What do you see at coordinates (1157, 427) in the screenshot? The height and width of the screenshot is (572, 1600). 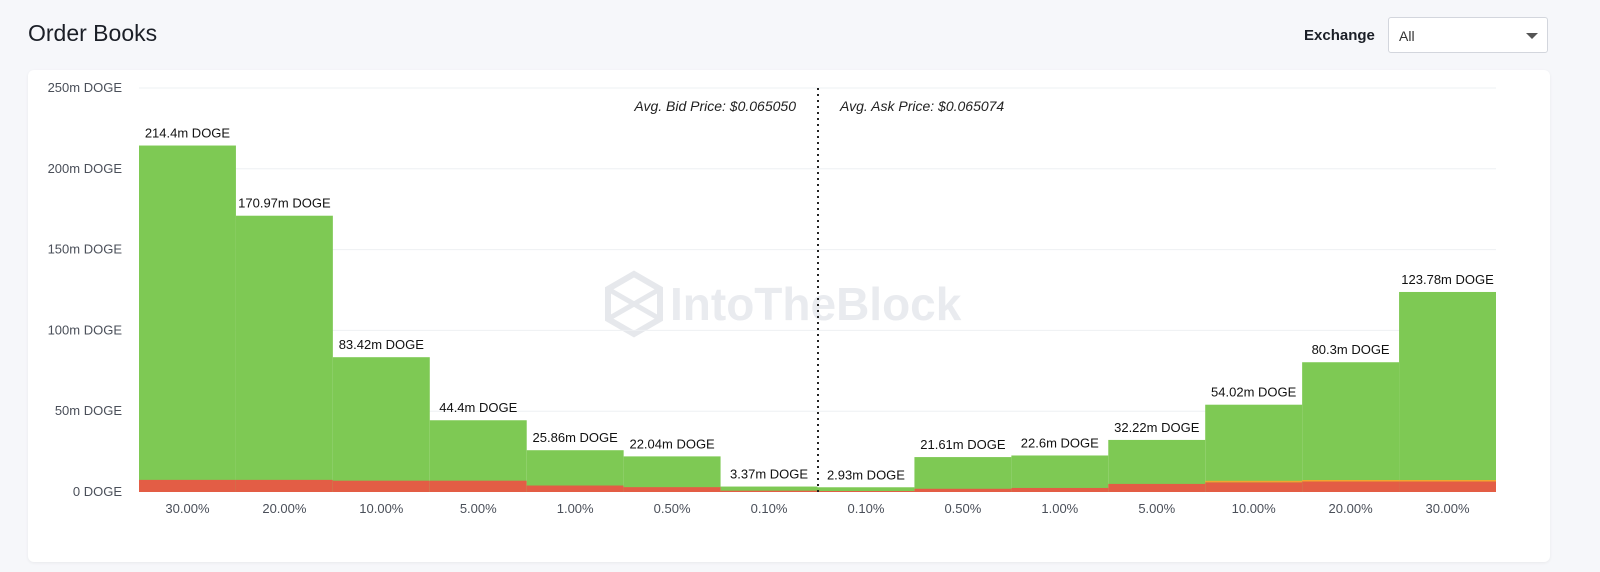 I see `bar-value-label: 32.22m DOGE` at bounding box center [1157, 427].